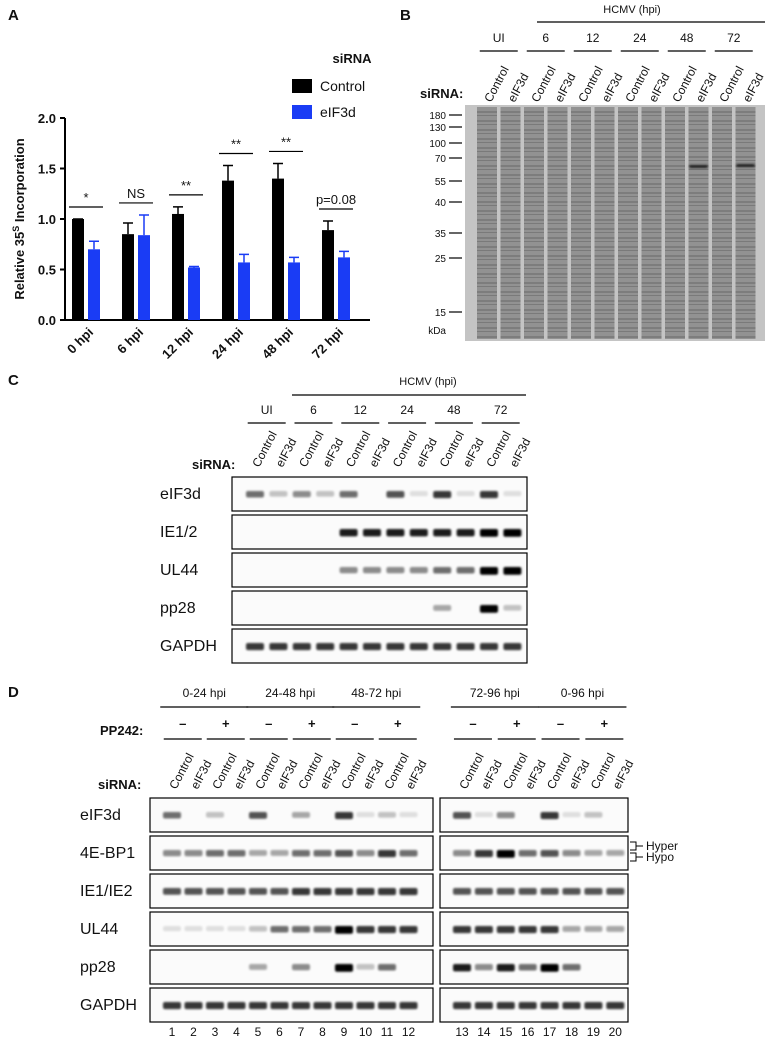 This screenshot has height=1050, width=775. I want to click on row-label: GAPDH, so click(108, 1005).